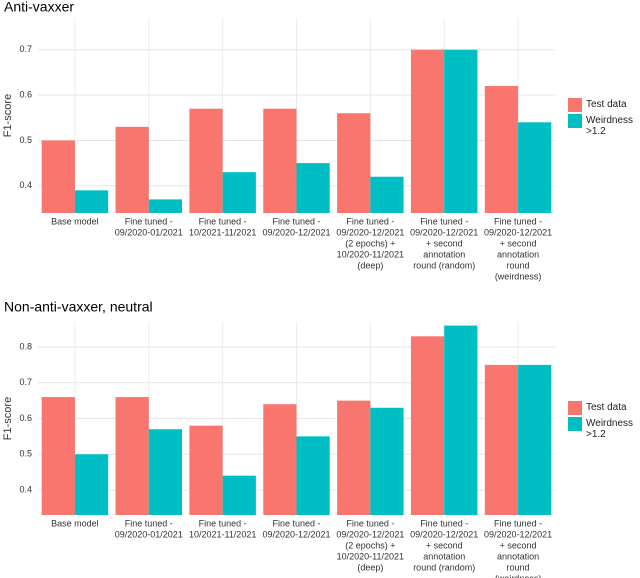 This screenshot has width=640, height=578. I want to click on chart-title: Non-anti-vaxxer, neutral, so click(78, 307).